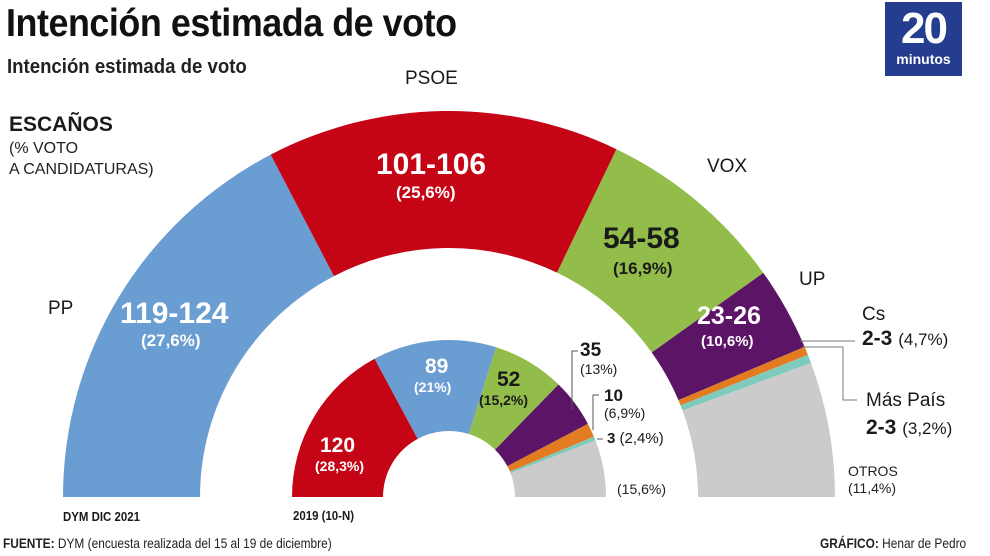 This screenshot has width=990, height=556. What do you see at coordinates (437, 366) in the screenshot?
I see `pp-seats-2019: 89` at bounding box center [437, 366].